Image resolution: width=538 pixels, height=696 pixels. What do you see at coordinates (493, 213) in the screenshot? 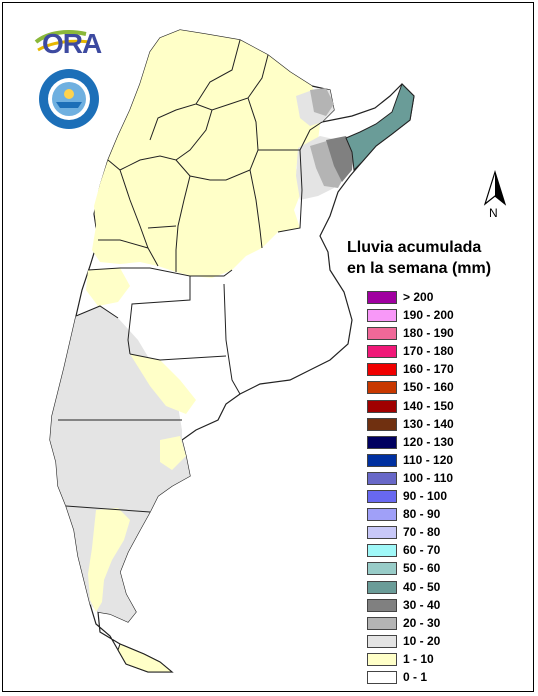
I see `north-label: N` at bounding box center [493, 213].